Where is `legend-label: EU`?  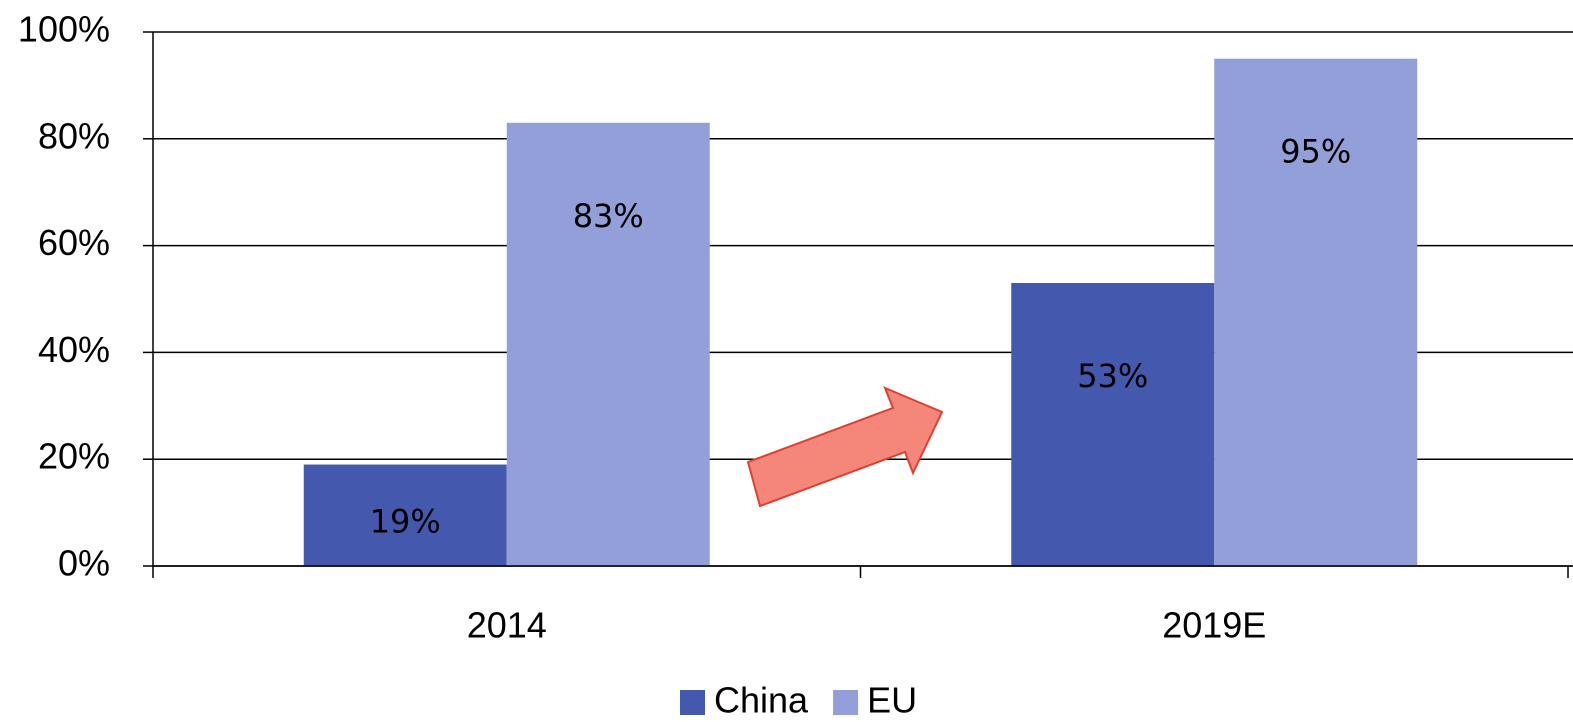 legend-label: EU is located at coordinates (892, 700).